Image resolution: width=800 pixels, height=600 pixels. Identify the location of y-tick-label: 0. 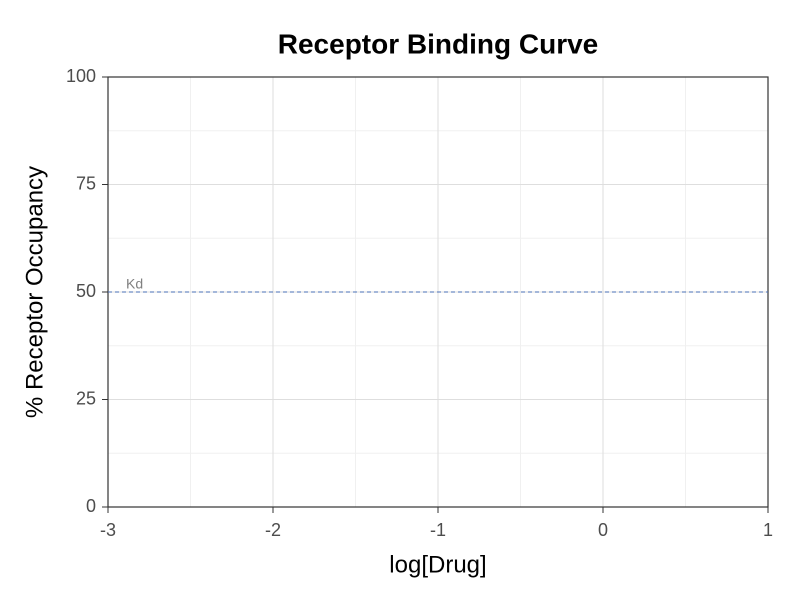
(91, 506).